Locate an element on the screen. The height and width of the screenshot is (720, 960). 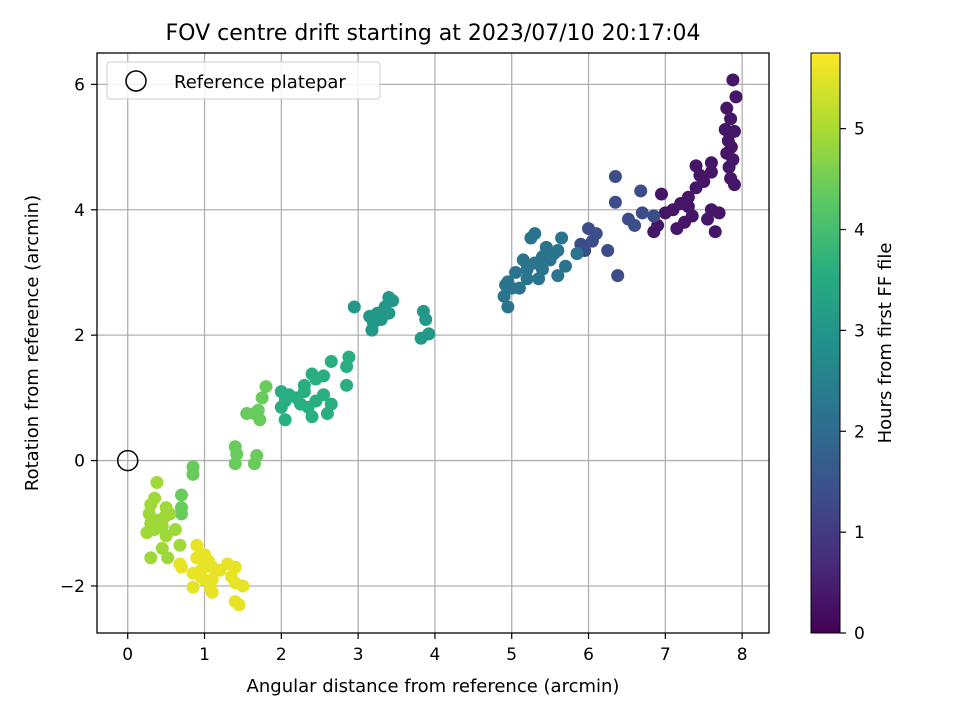
colorbar-gradient is located at coordinates (825, 343).